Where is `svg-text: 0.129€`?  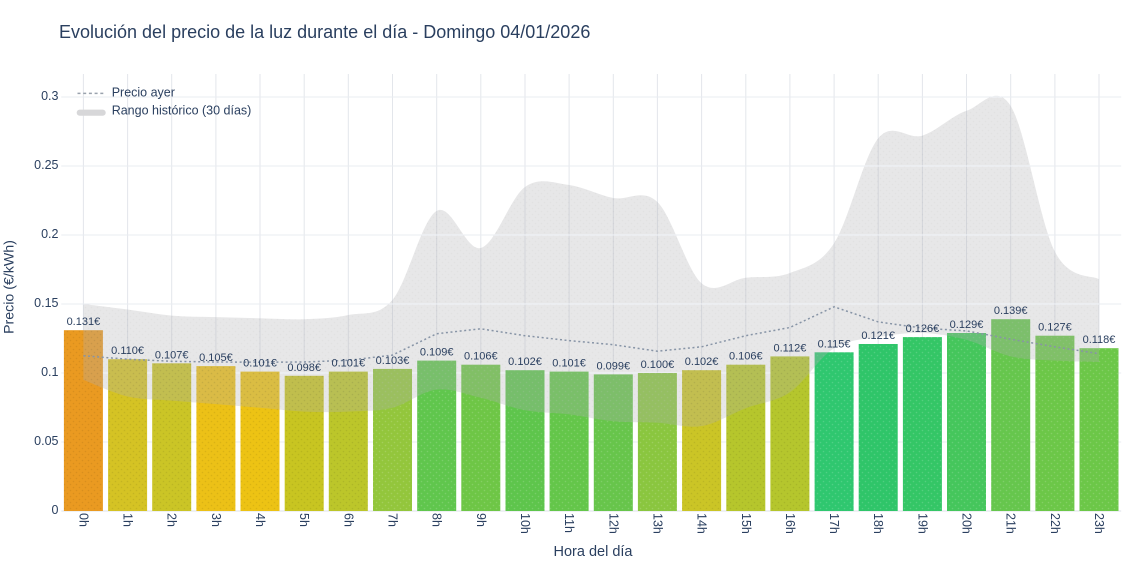
svg-text: 0.129€ is located at coordinates (967, 325).